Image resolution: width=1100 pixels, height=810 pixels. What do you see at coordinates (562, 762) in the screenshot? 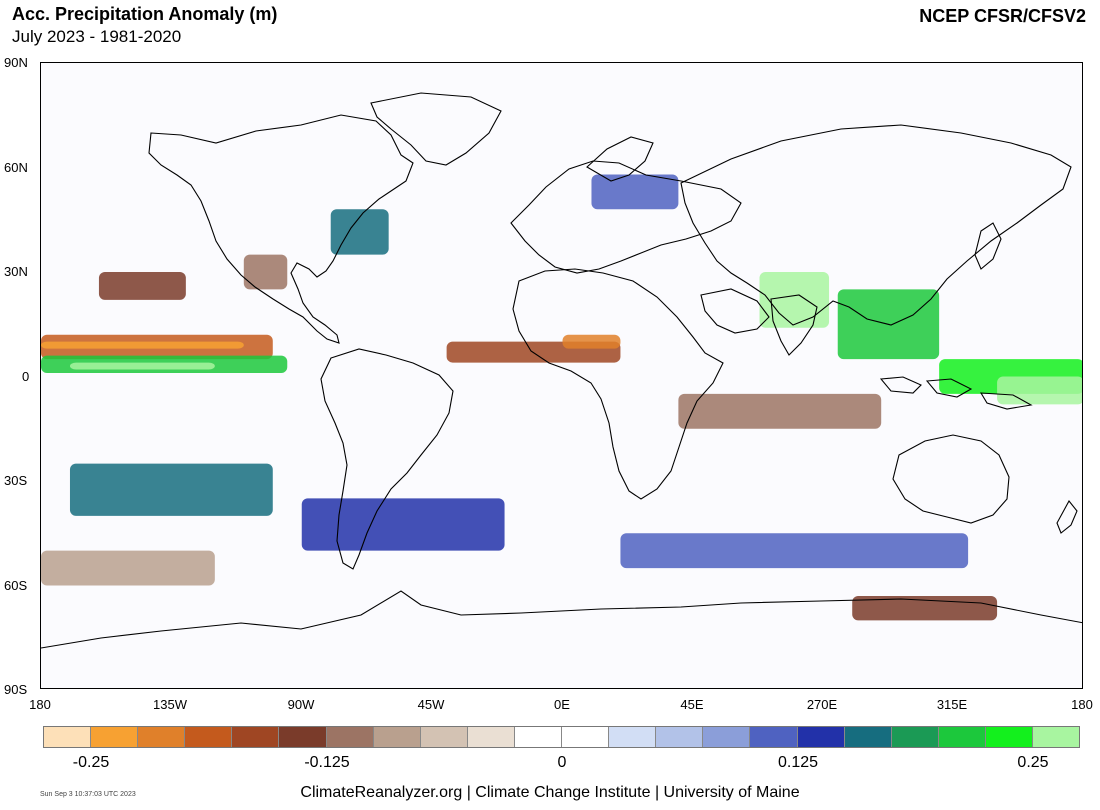
I see `colorbar-label-zero: 0` at bounding box center [562, 762].